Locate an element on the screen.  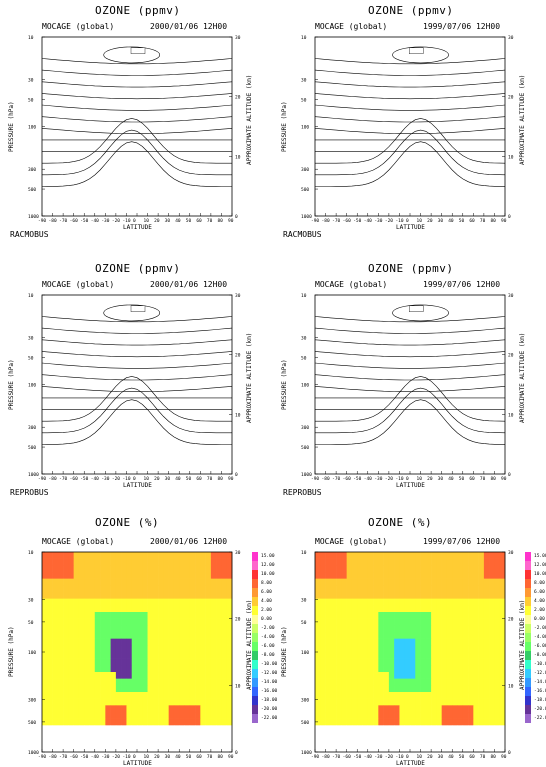
pressure-tick-label: 50 is located at coordinates (304, 101).